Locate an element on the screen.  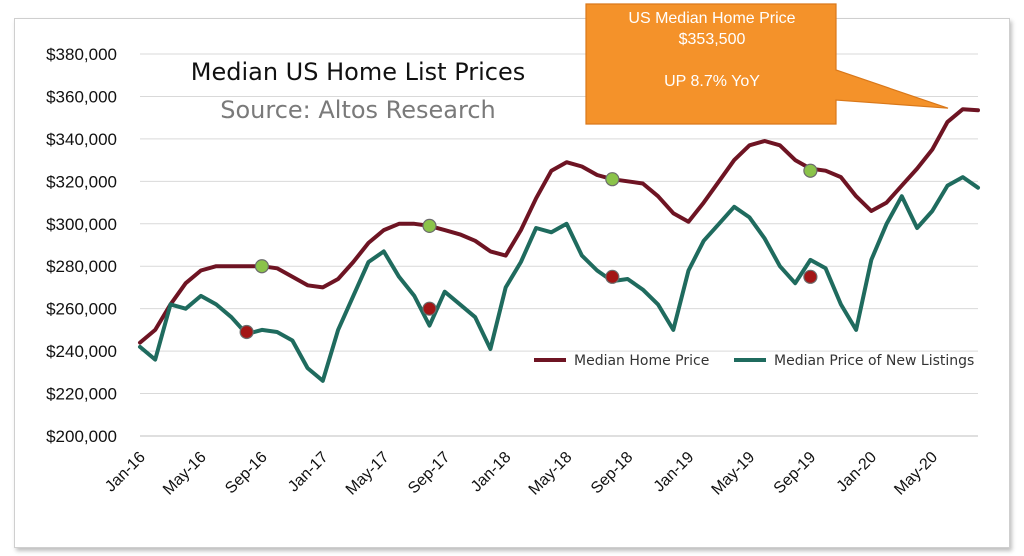
chart-subtitle: Source: Altos Research is located at coordinates (358, 110).